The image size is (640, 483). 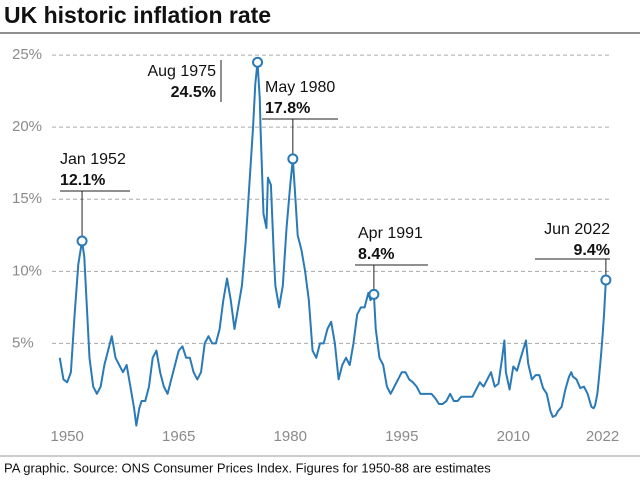 I want to click on y-tick-label: 10%, so click(x=27, y=270).